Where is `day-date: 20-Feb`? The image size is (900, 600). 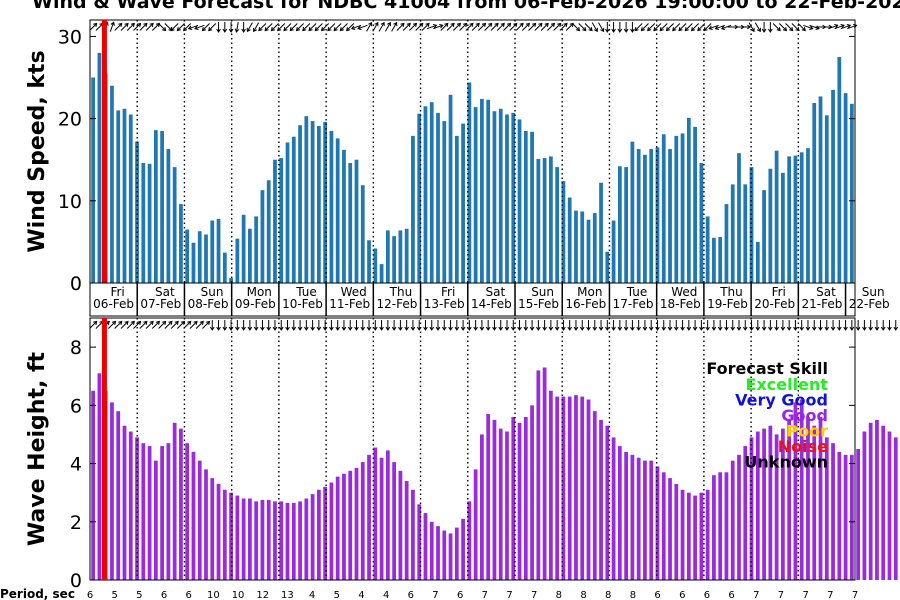 day-date: 20-Feb is located at coordinates (774, 304).